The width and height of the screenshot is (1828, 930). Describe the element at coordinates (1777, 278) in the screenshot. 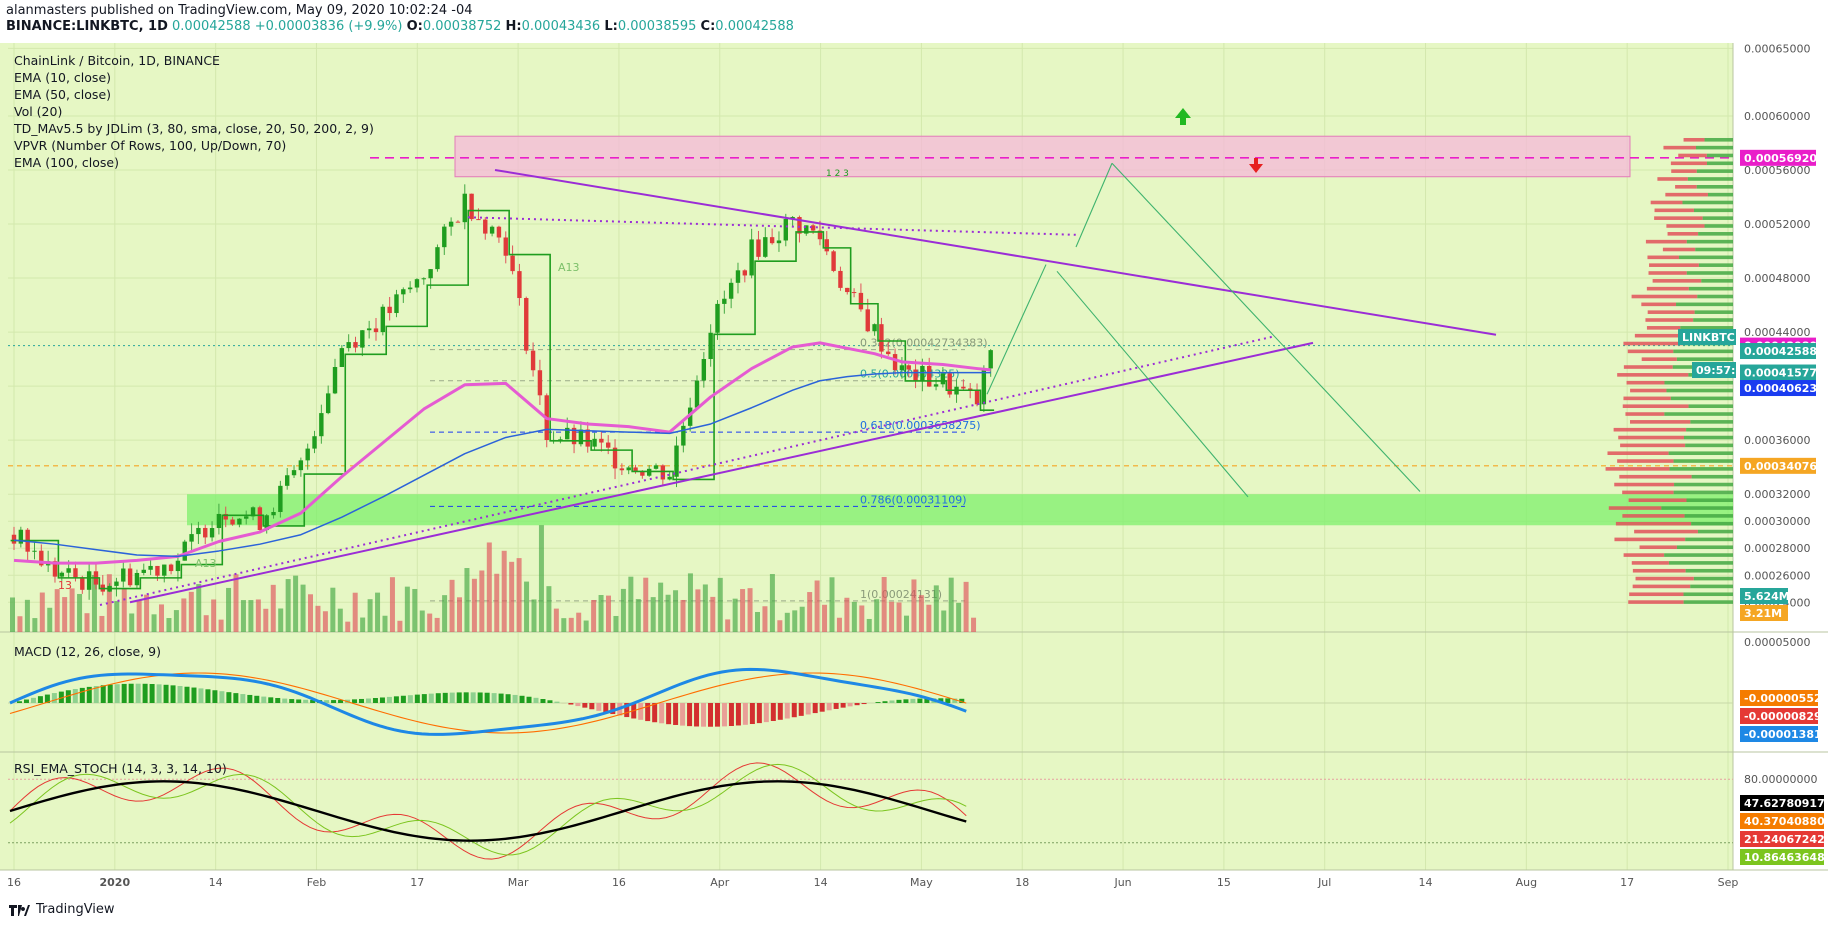

I see `y-tick-label: 0.00048000` at that location.